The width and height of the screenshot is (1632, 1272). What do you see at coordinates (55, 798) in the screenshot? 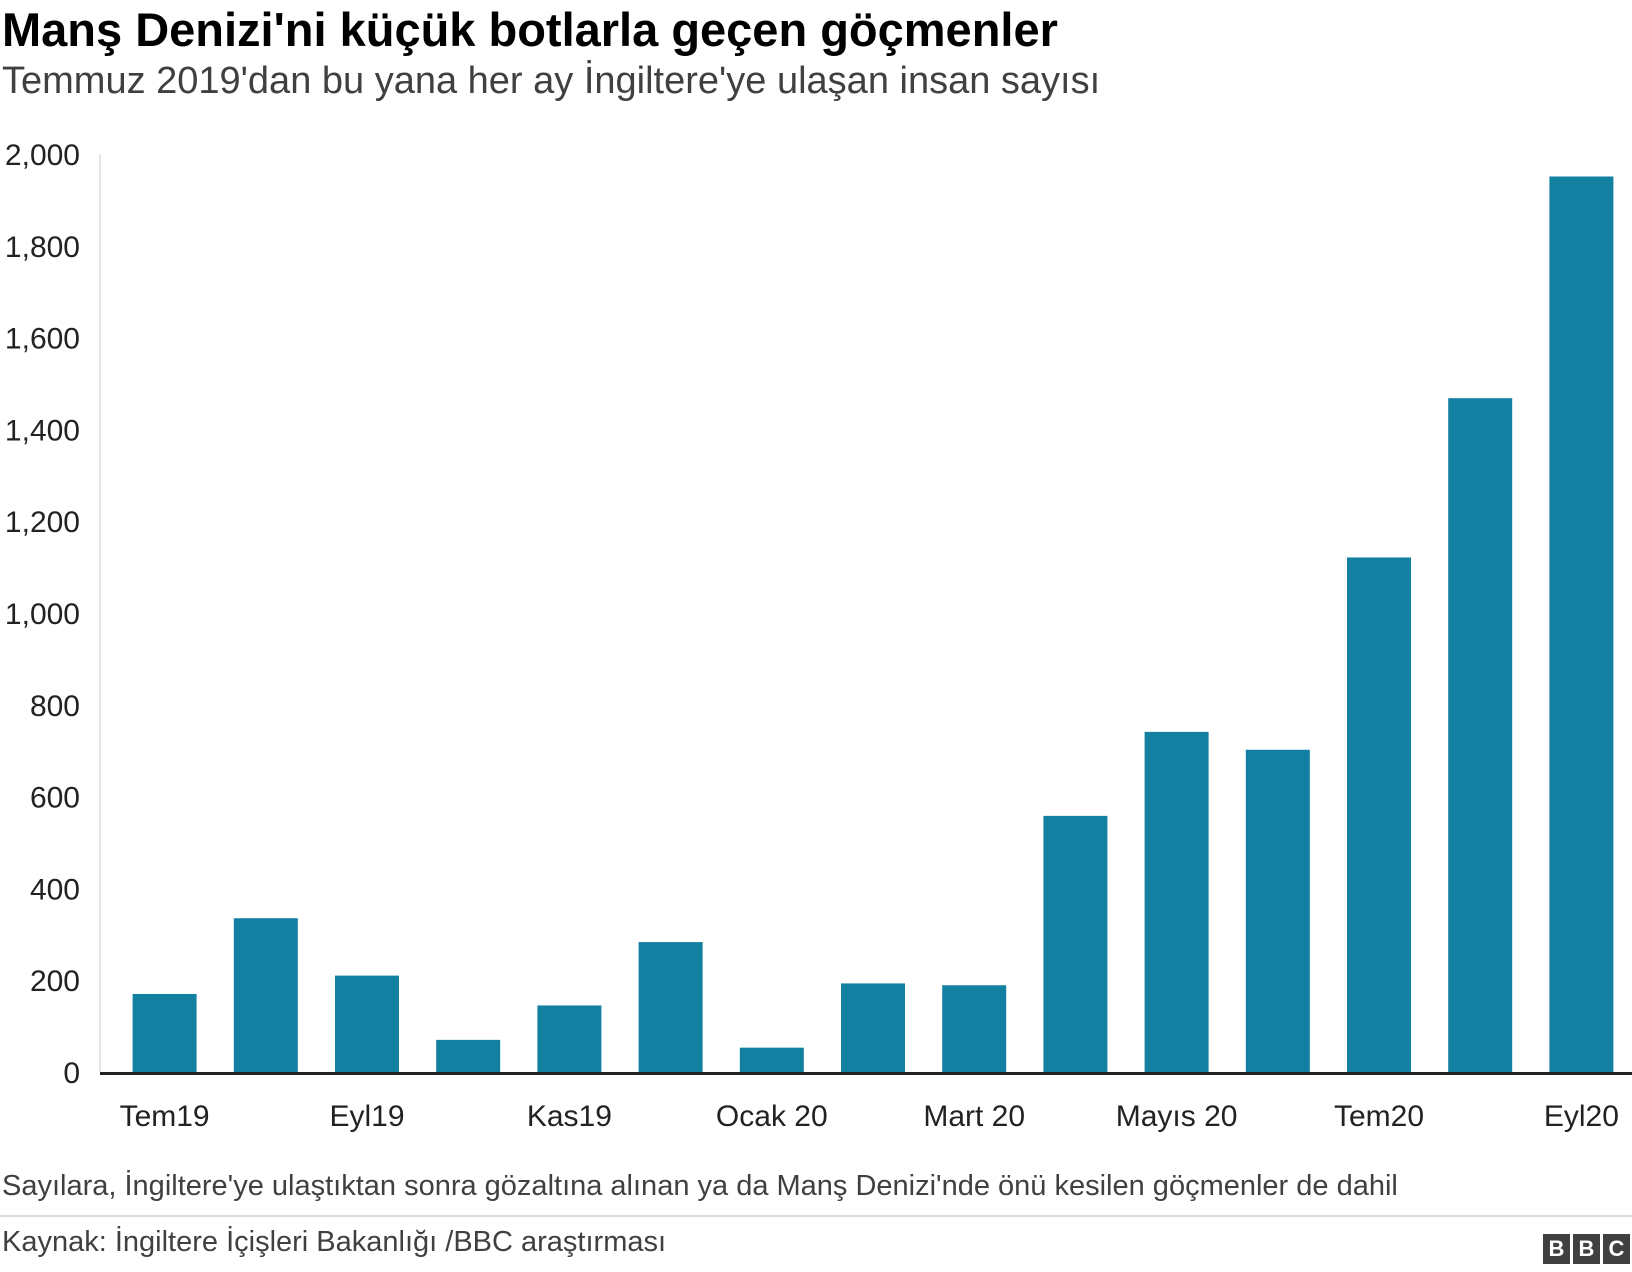
I see `y-tick-label: 600` at bounding box center [55, 798].